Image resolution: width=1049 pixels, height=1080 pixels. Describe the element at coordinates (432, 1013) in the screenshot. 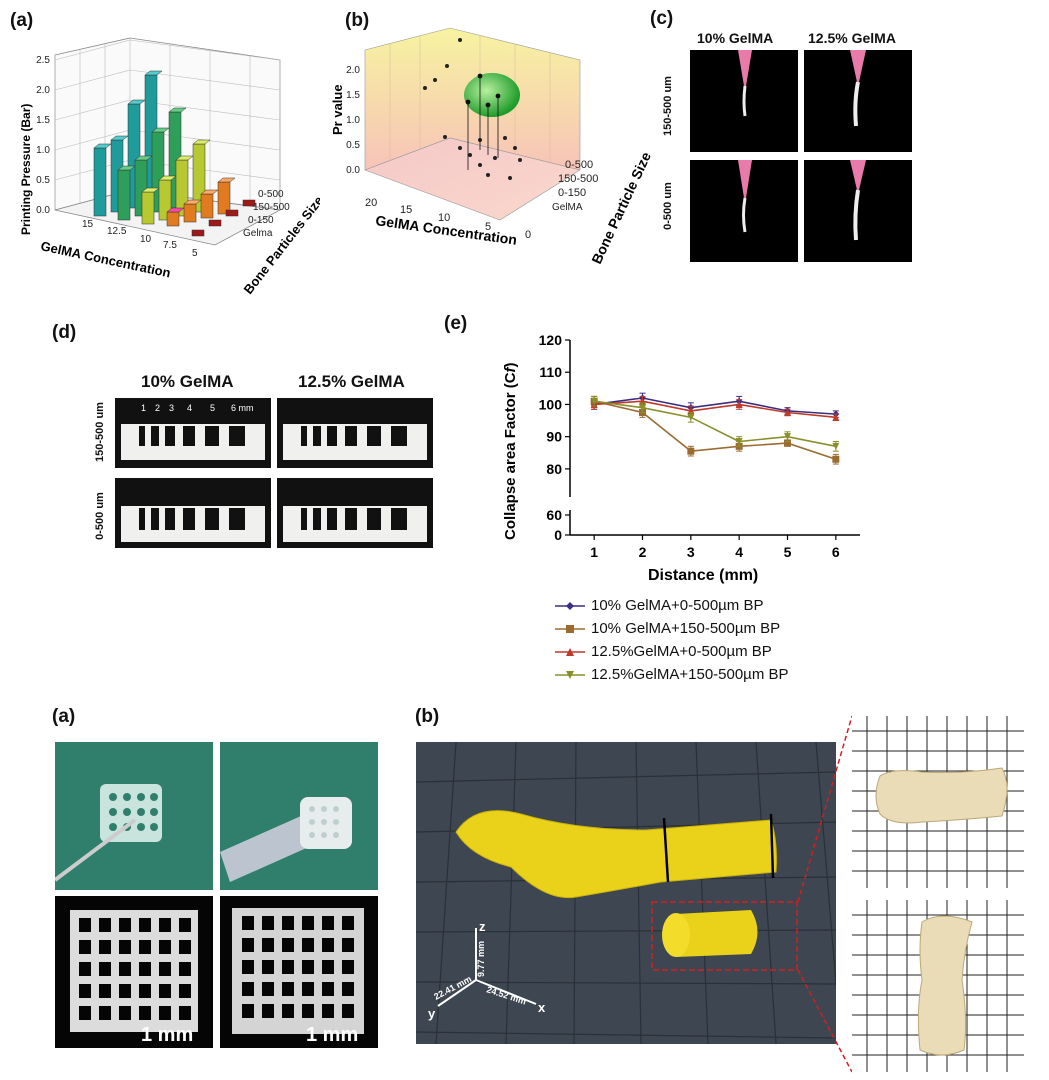

I see `bottom-b-axis-y: y` at that location.